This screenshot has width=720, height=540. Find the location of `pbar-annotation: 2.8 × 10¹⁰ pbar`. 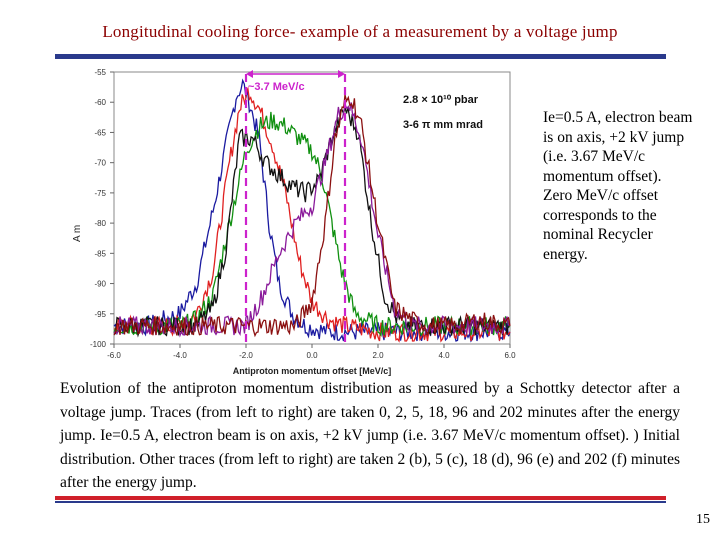

pbar-annotation: 2.8 × 10¹⁰ pbar is located at coordinates (441, 100).